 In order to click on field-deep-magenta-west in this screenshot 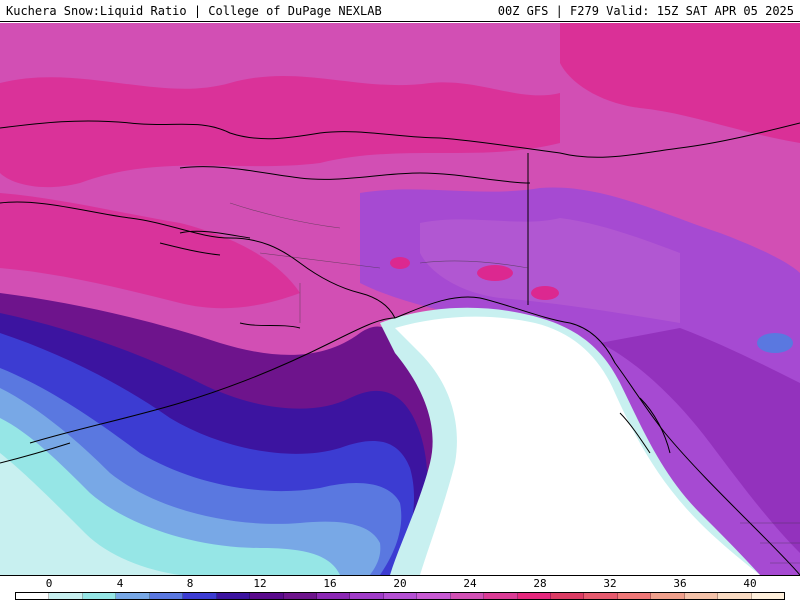, I will do `click(150, 251)`.